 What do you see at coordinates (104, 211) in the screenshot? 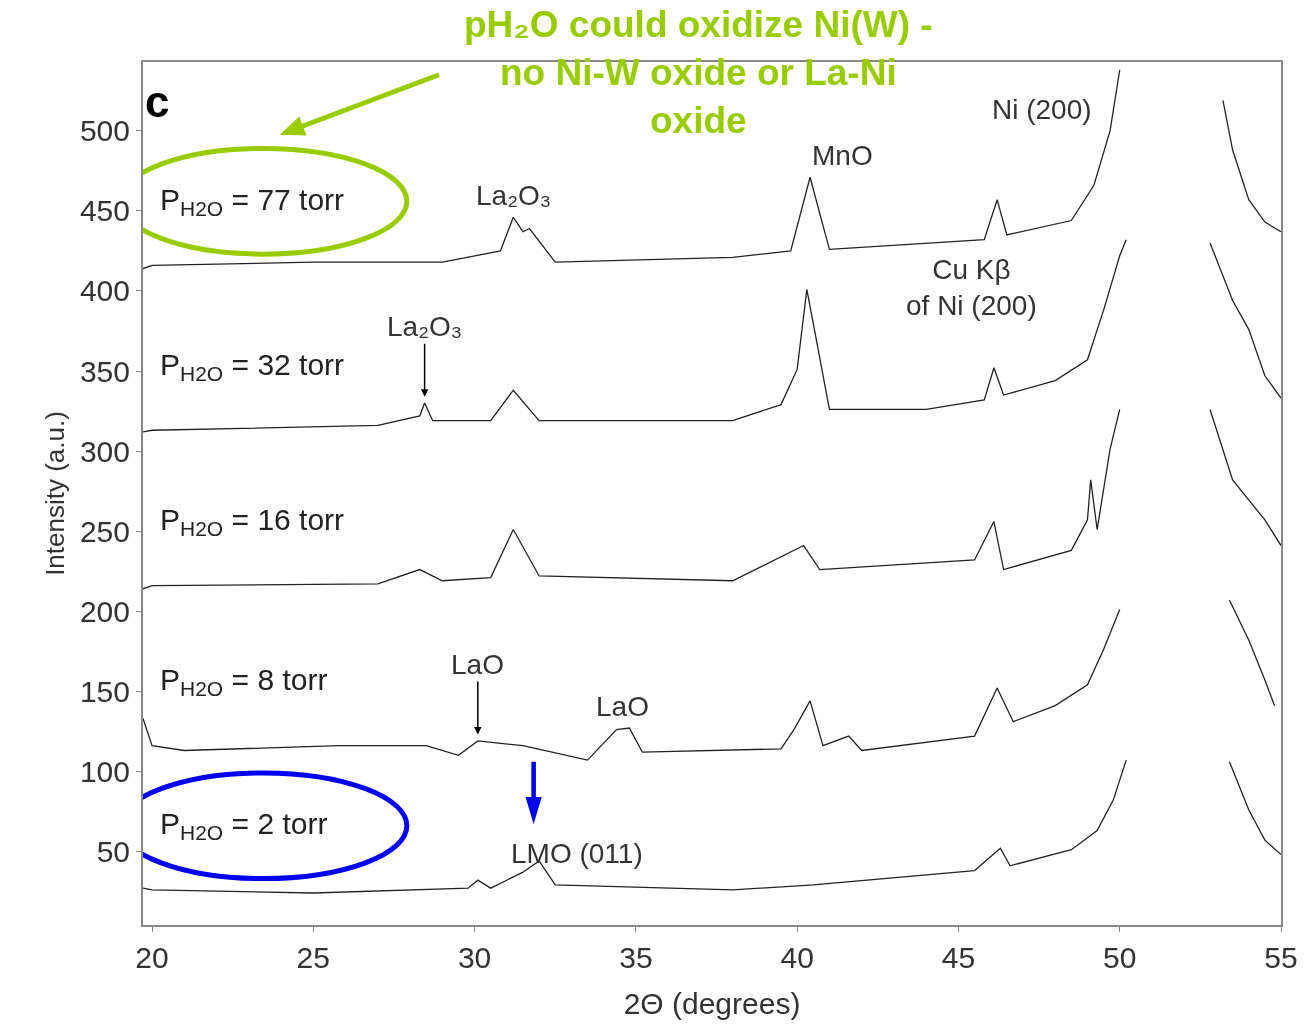
I see `y-tick-label: 450` at bounding box center [104, 211].